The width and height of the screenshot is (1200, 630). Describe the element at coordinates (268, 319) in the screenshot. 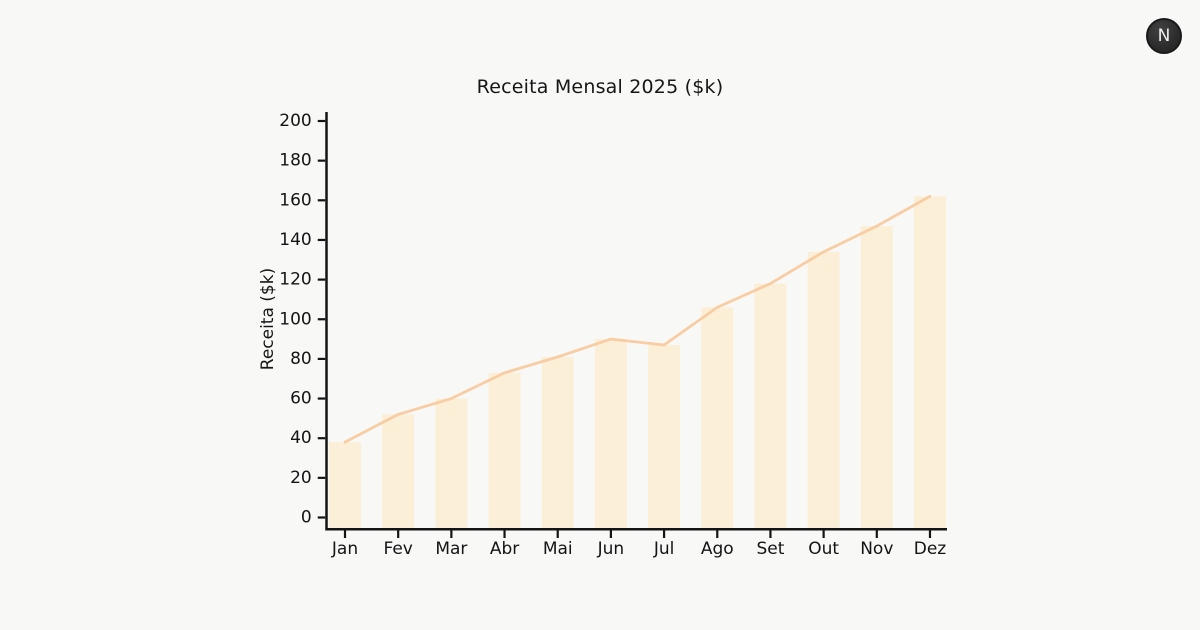

I see `y-axis-label: Receita ($k)` at that location.